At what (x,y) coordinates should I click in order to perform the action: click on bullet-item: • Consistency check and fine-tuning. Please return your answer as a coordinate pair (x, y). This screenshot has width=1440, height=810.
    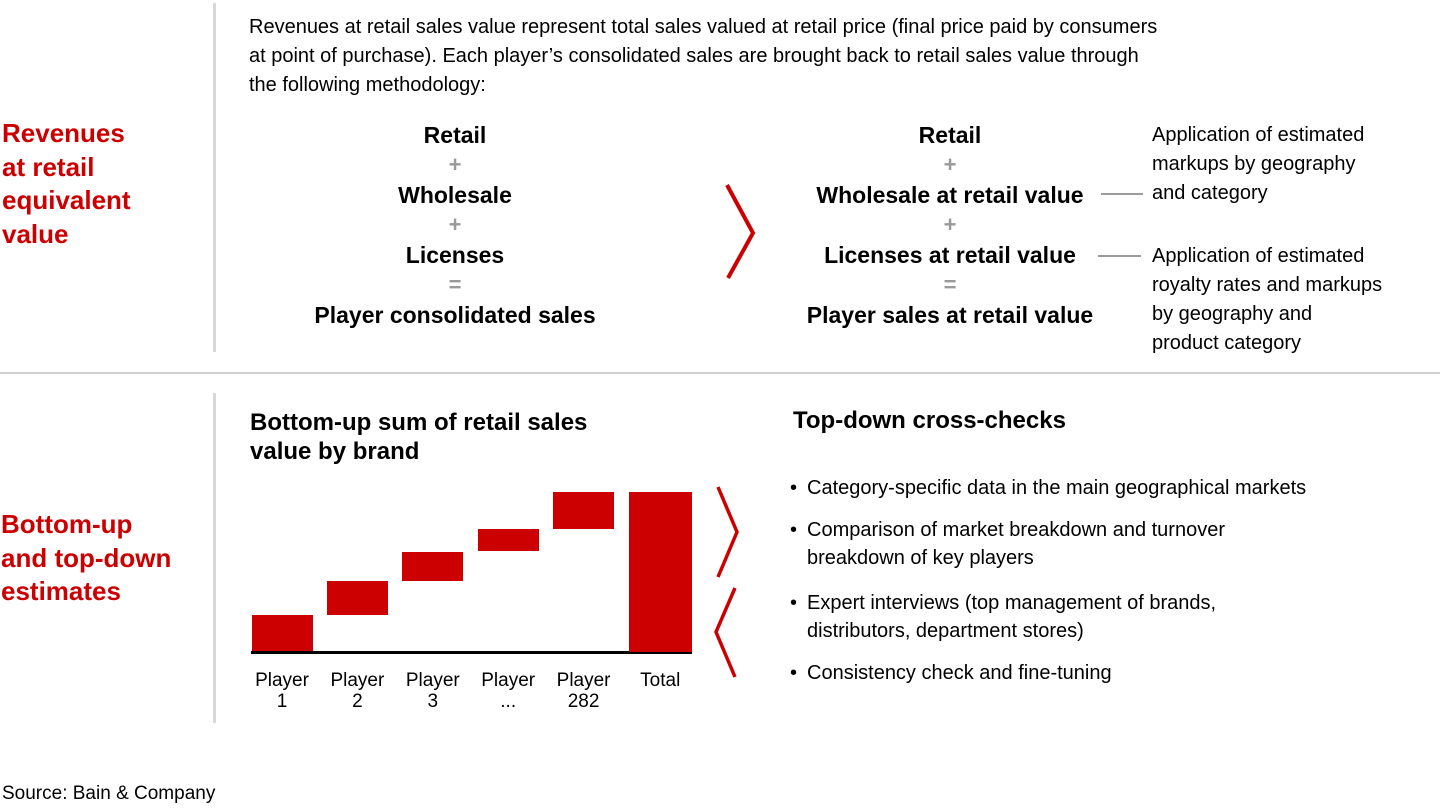
    Looking at the image, I should click on (1090, 673).